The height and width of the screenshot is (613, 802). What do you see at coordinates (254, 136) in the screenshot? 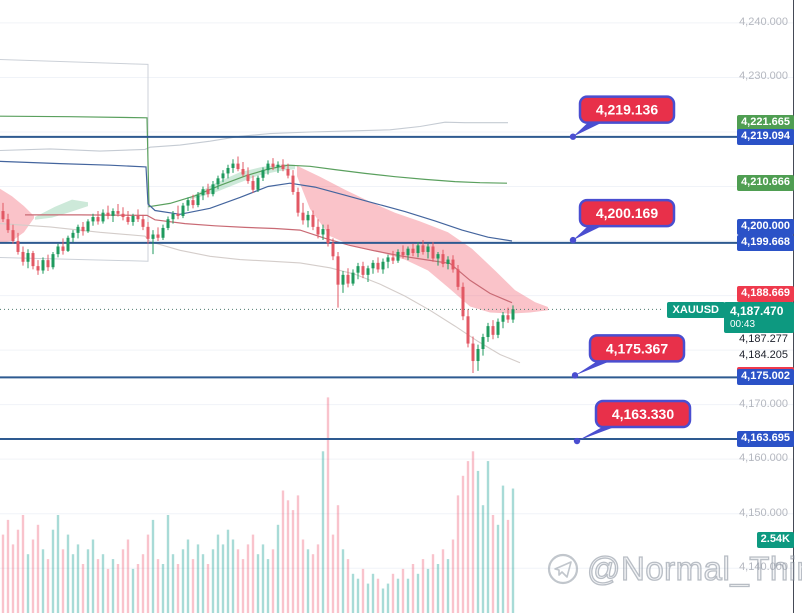
I see `upper-gray-band` at bounding box center [254, 136].